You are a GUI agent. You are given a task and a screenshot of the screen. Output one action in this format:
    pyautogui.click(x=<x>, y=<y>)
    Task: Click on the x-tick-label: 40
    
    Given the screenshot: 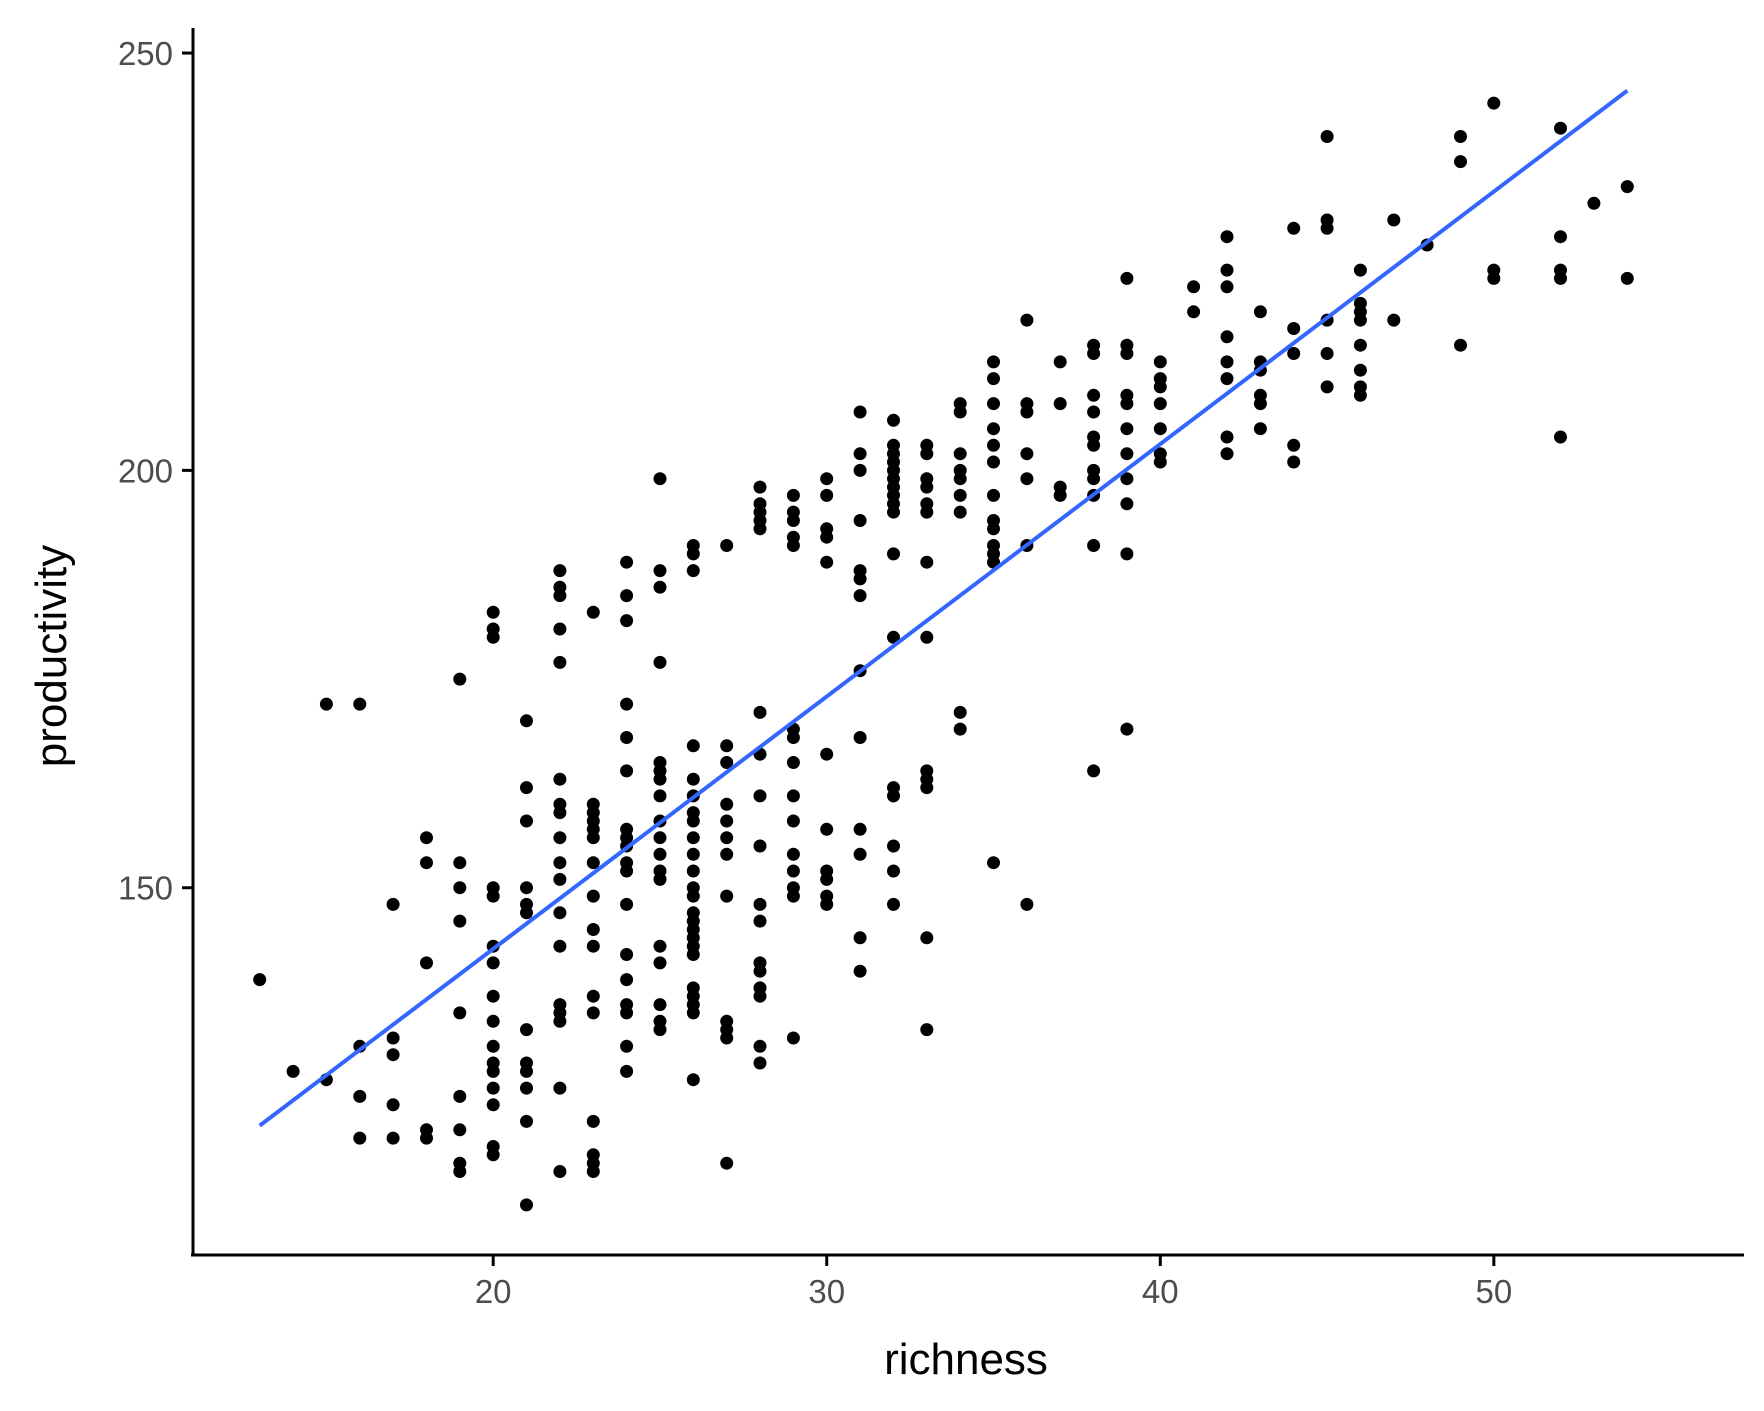 What is the action you would take?
    pyautogui.click(x=1160, y=1291)
    